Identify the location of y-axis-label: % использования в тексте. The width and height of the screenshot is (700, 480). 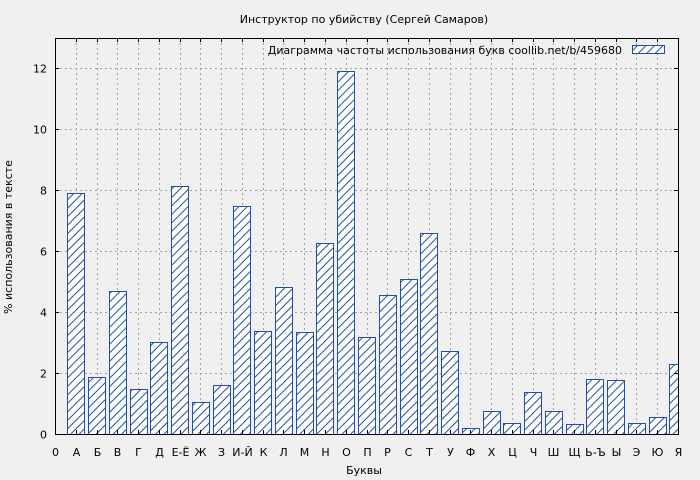
(8, 237).